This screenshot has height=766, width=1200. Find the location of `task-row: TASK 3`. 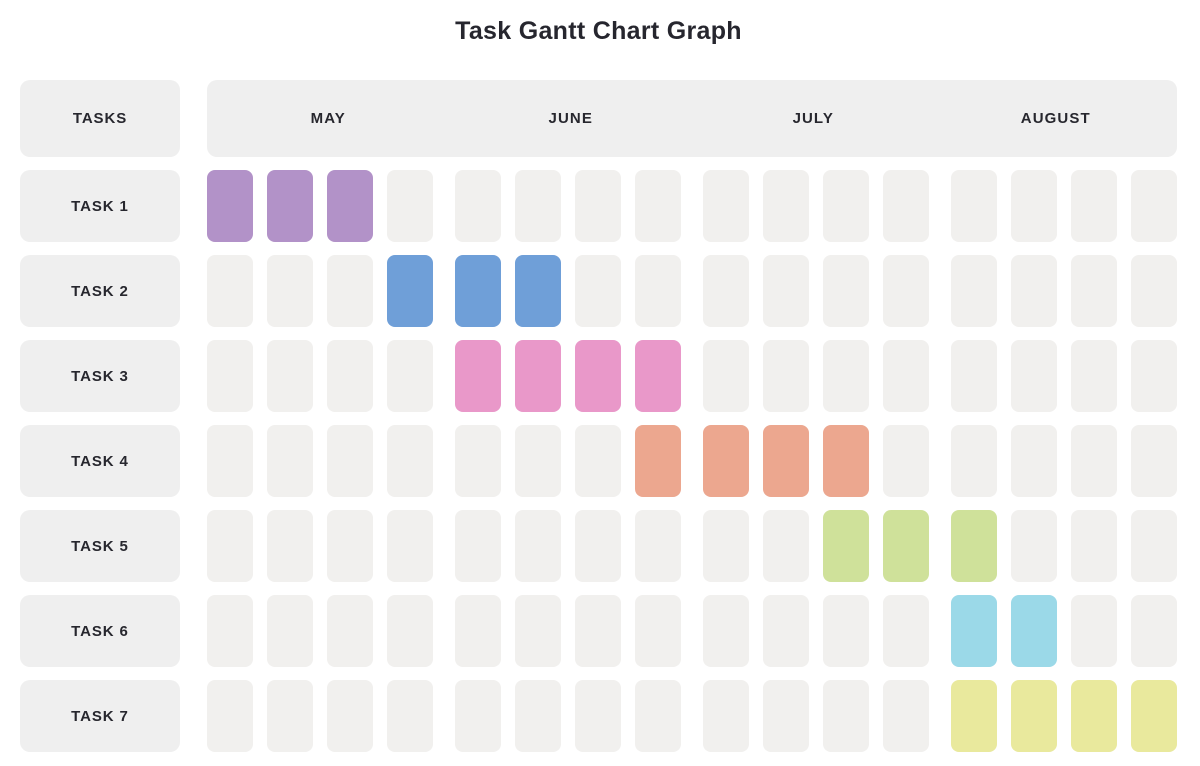

task-row: TASK 3 is located at coordinates (598, 376).